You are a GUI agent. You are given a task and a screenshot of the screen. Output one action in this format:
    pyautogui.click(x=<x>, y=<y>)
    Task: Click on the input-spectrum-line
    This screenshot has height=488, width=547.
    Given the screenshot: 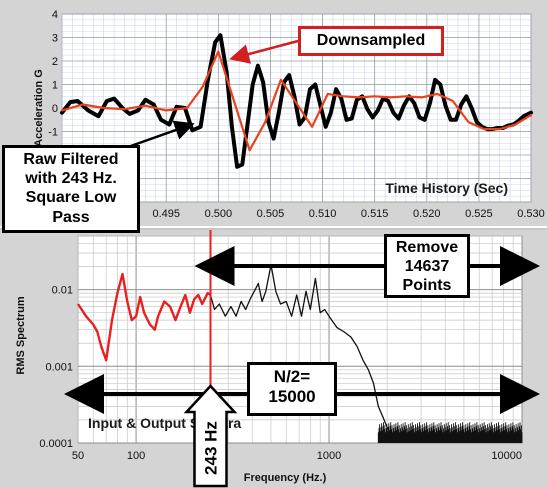 What is the action you would take?
    pyautogui.click(x=144, y=317)
    